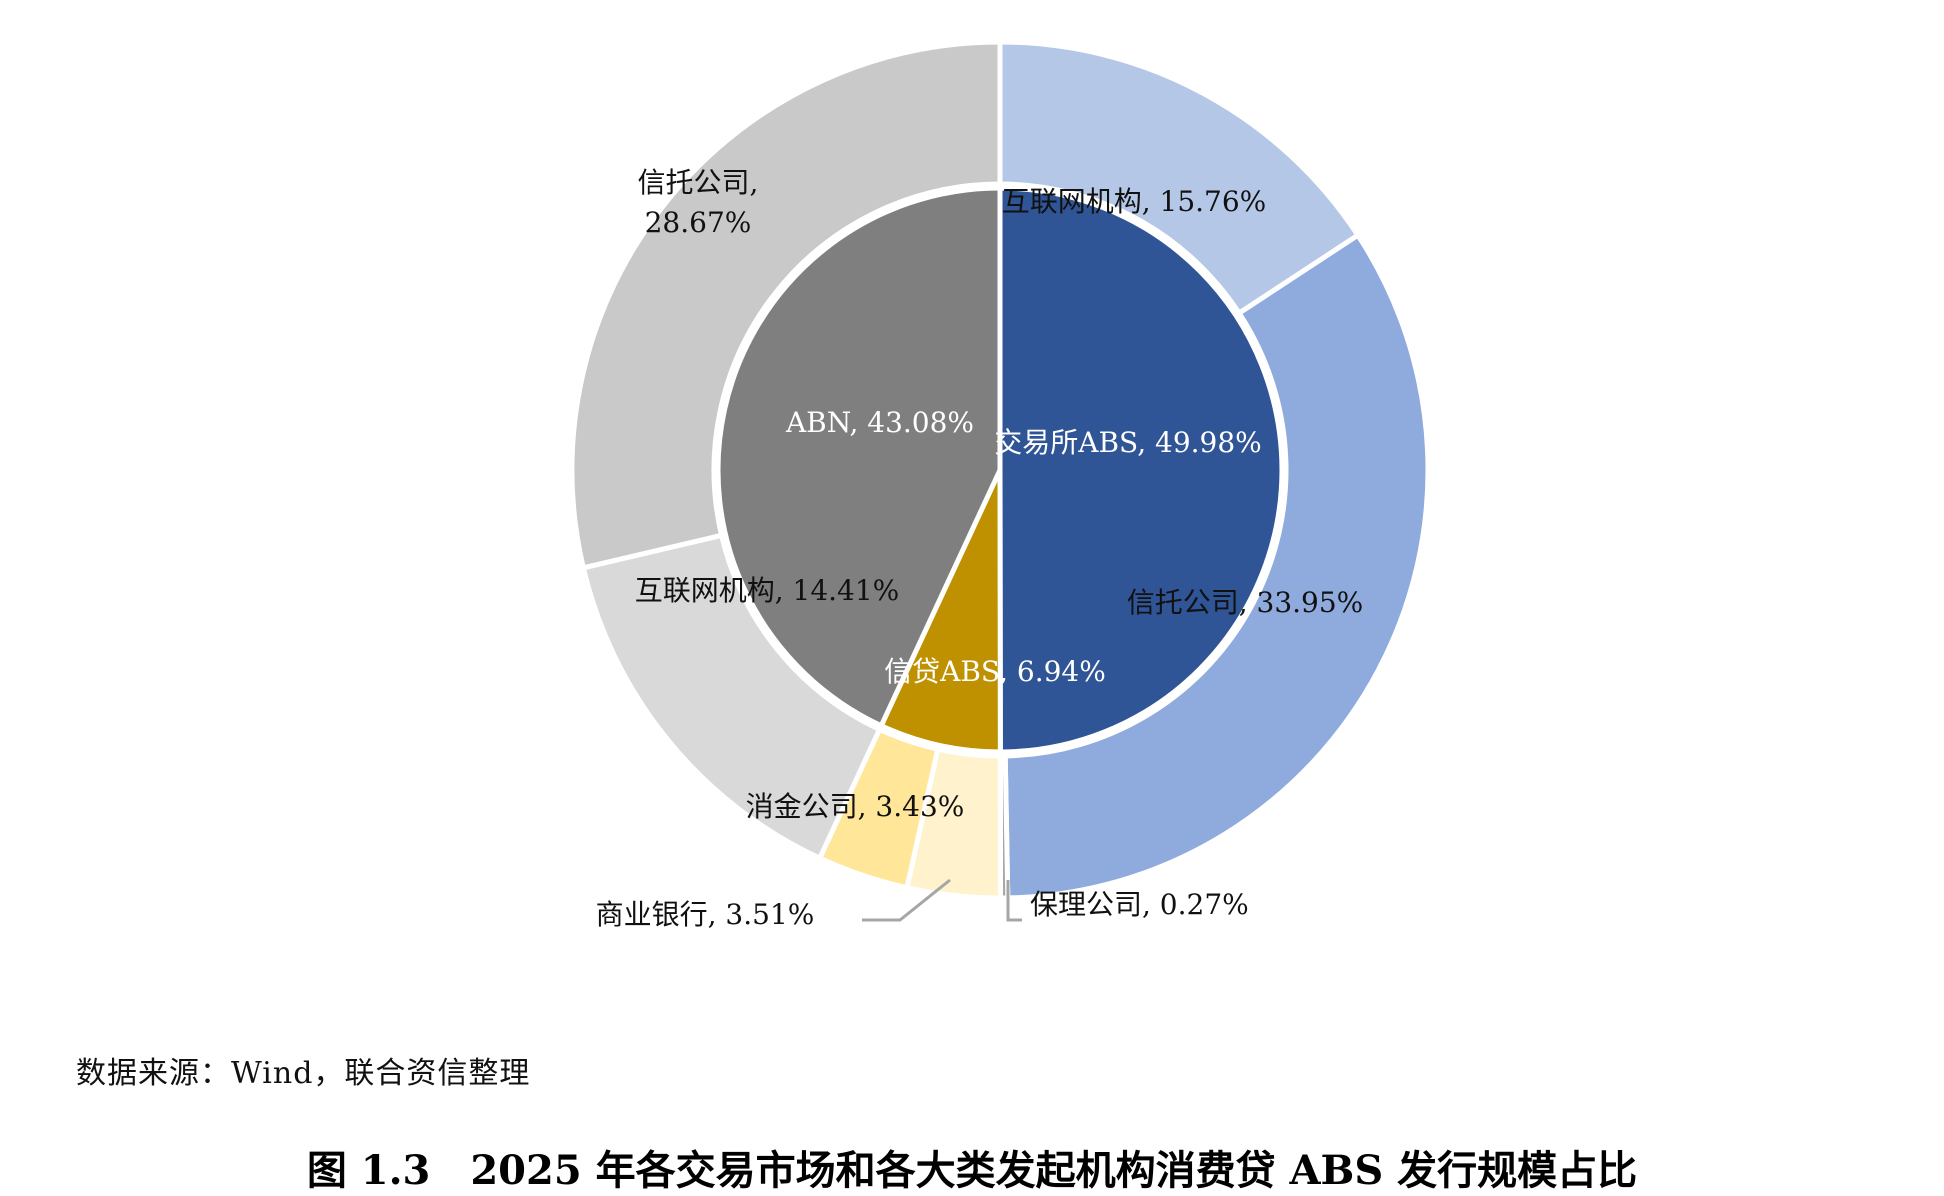 The height and width of the screenshot is (1196, 1944). Describe the element at coordinates (879, 422) in the screenshot. I see `inner-label-2: ABN, 43.08%` at that location.